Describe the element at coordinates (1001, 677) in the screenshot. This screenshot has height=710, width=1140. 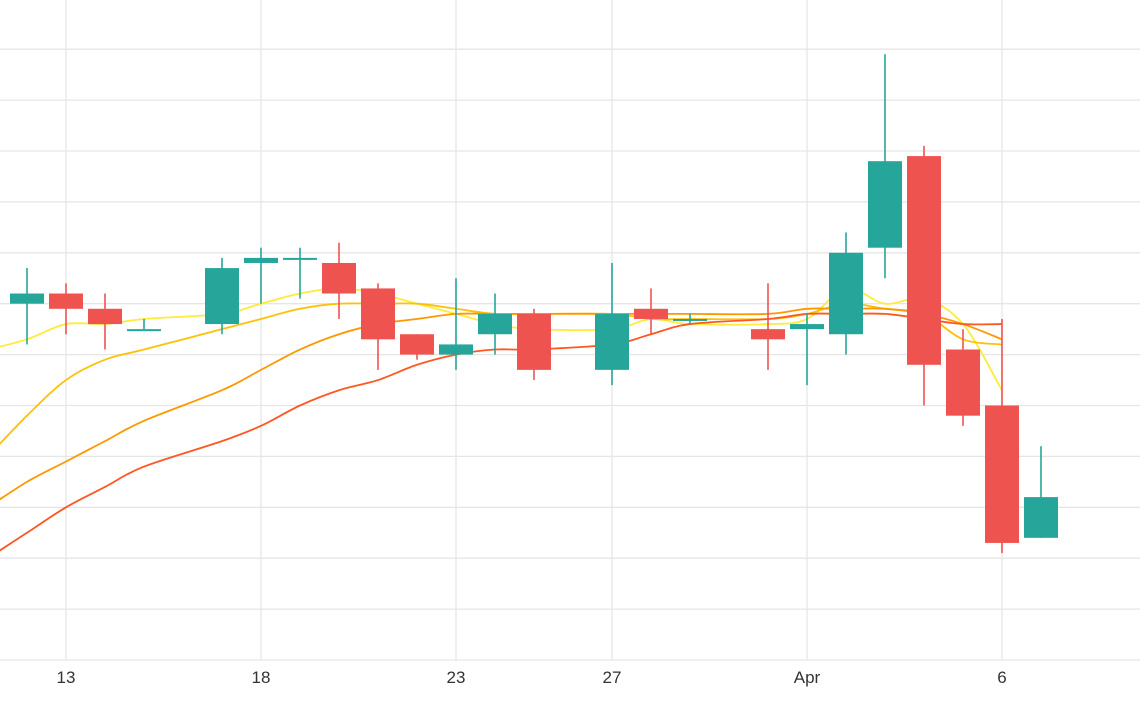
I see `x-tick-label: 6` at that location.